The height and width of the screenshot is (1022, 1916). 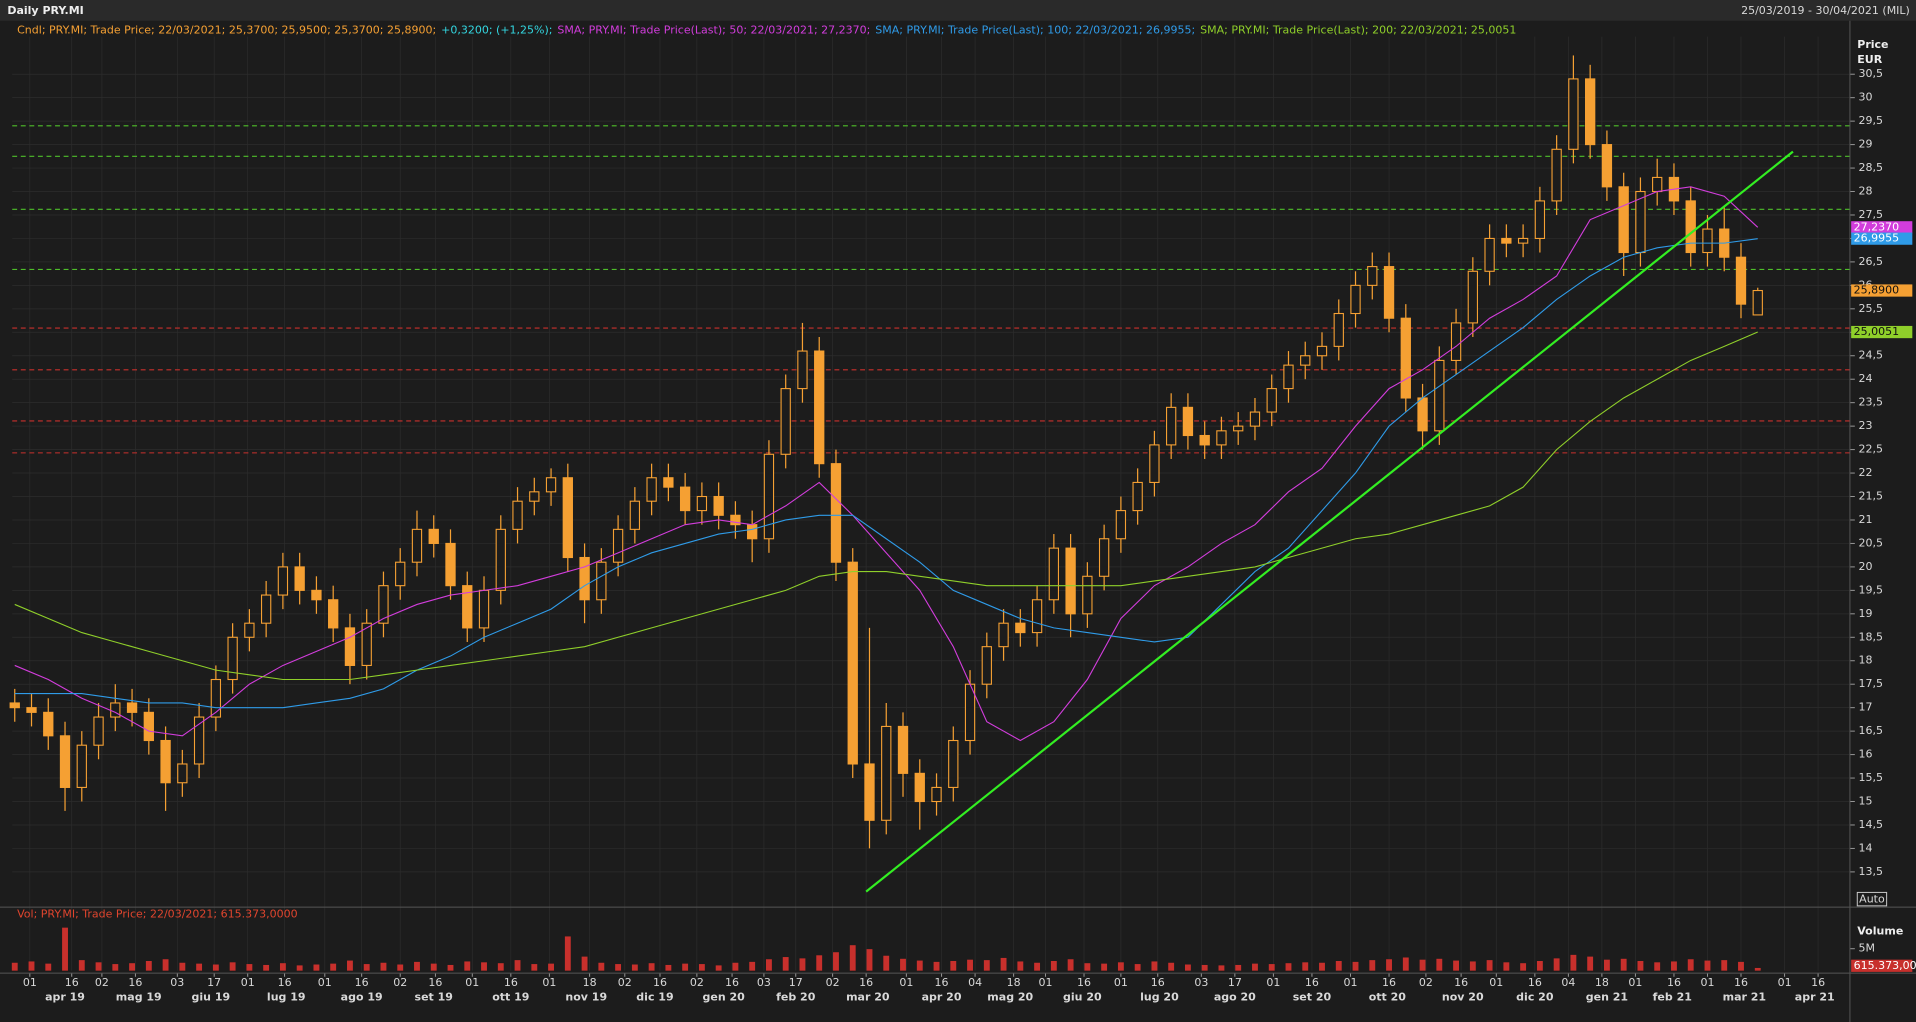 I want to click on auto-button, so click(x=1872, y=899).